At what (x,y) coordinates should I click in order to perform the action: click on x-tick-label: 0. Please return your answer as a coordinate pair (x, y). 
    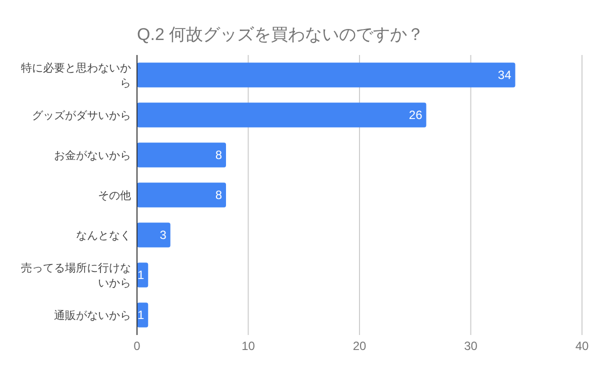
    Looking at the image, I should click on (137, 346).